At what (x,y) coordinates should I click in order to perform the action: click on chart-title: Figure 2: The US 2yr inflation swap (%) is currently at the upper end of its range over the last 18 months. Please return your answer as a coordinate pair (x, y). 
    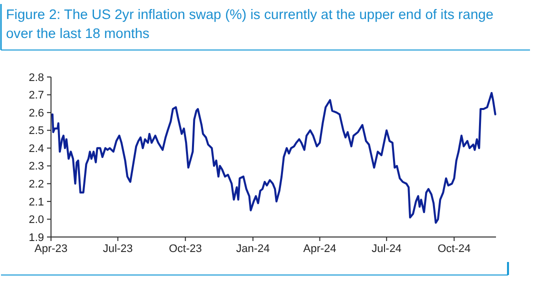
    Looking at the image, I should click on (250, 24).